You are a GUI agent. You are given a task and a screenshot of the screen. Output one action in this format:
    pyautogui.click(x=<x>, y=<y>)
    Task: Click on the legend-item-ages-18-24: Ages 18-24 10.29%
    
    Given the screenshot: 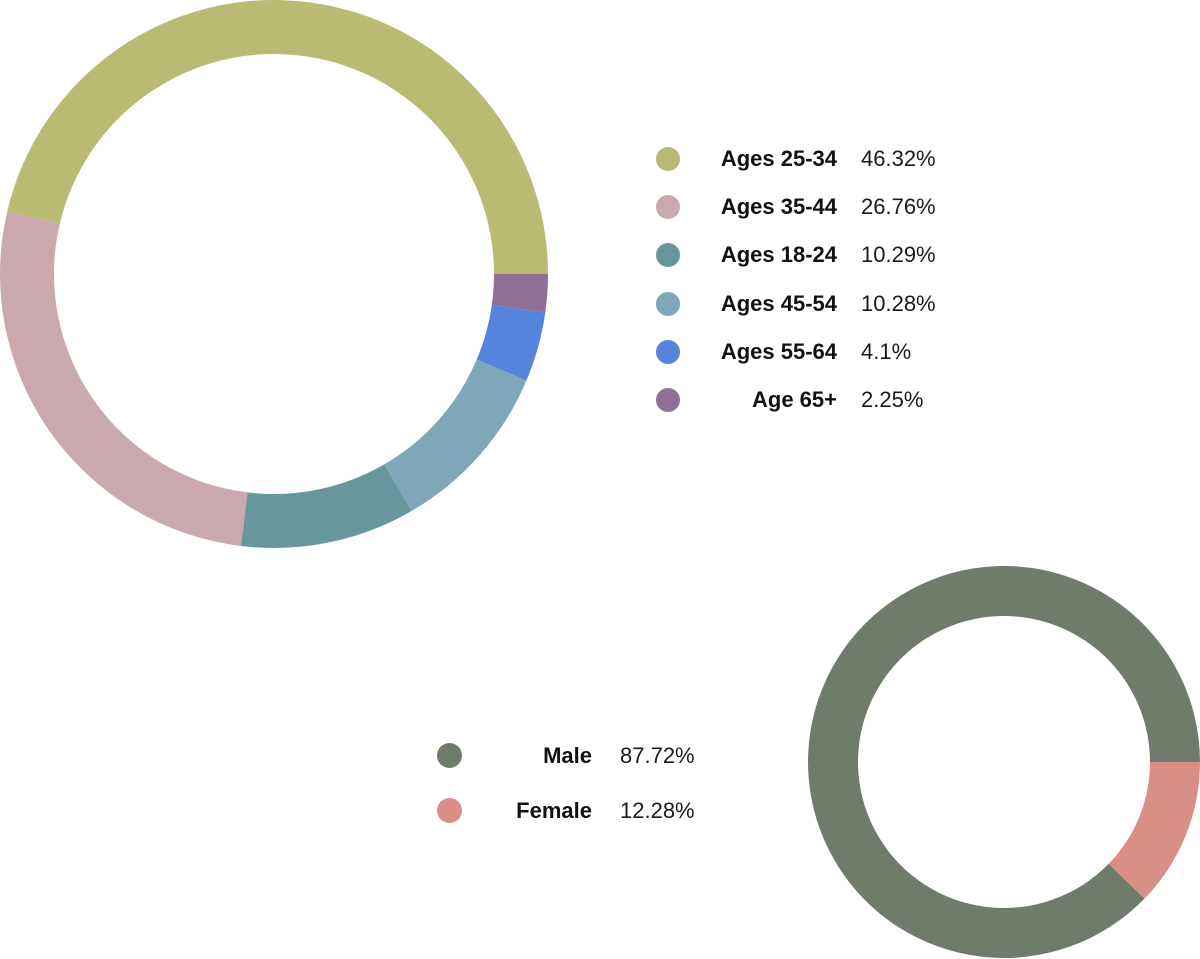 What is the action you would take?
    pyautogui.click(x=796, y=255)
    